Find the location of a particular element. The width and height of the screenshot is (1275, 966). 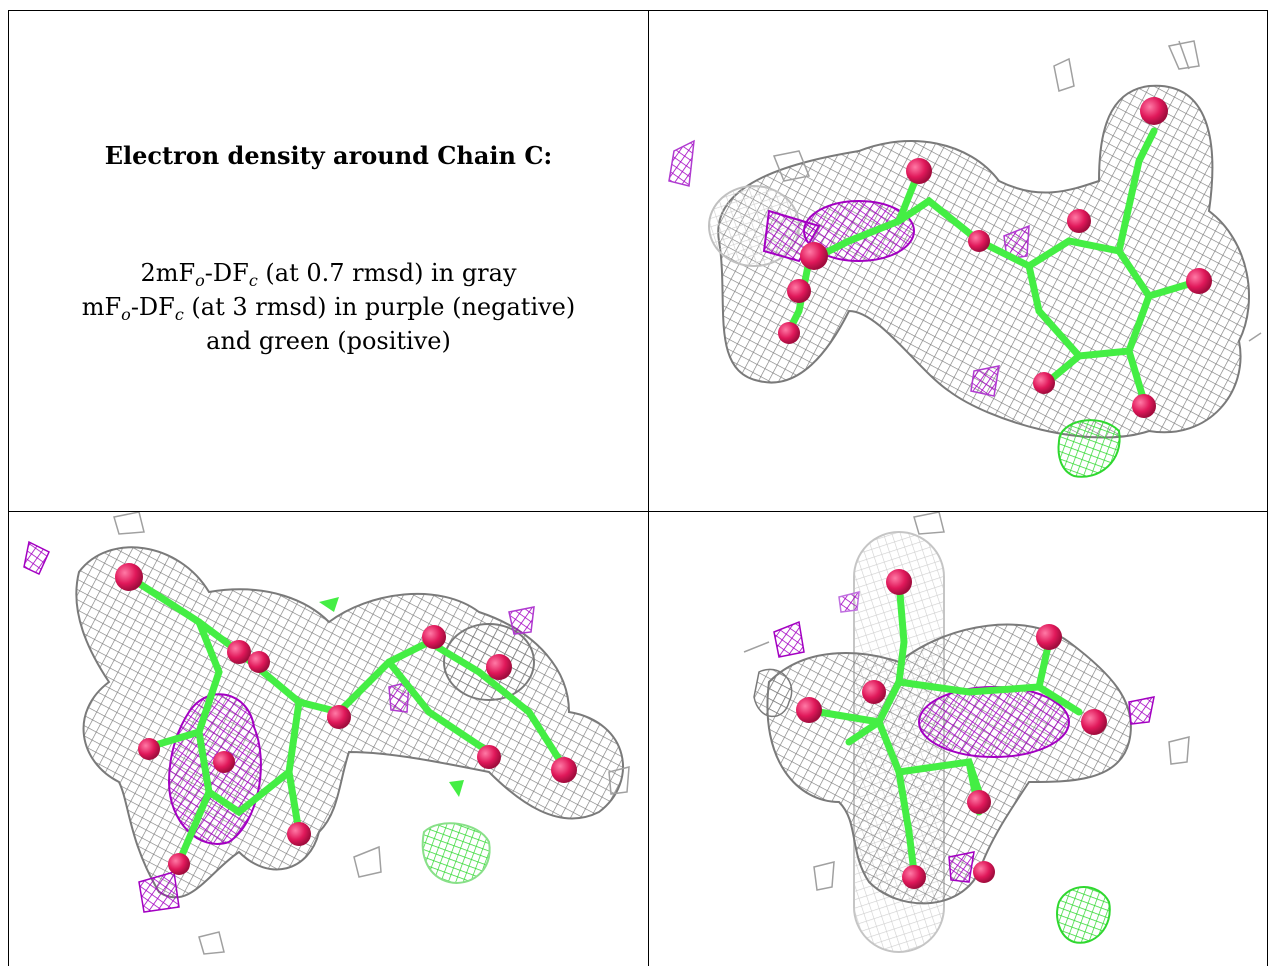

caption-line-gray: 2mFo-DFc (at 0.7 rmsd) in gray is located at coordinates (328, 273).